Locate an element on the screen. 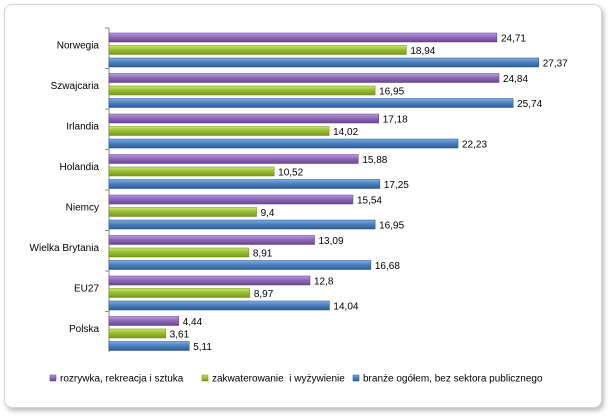  data-label: 10,52 is located at coordinates (290, 173).